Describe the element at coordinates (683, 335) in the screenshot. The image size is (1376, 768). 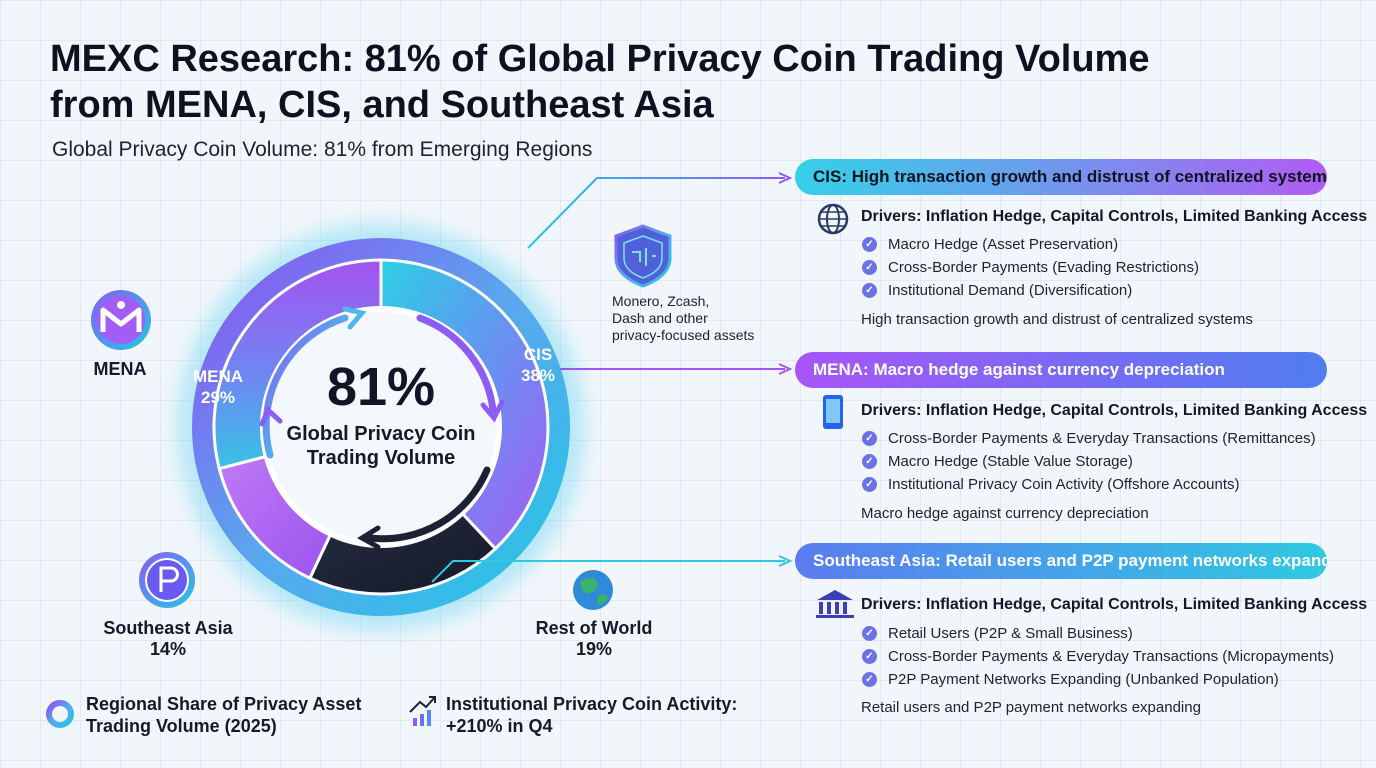
I see `privacy-assets-line-3: privacy-focused assets` at that location.